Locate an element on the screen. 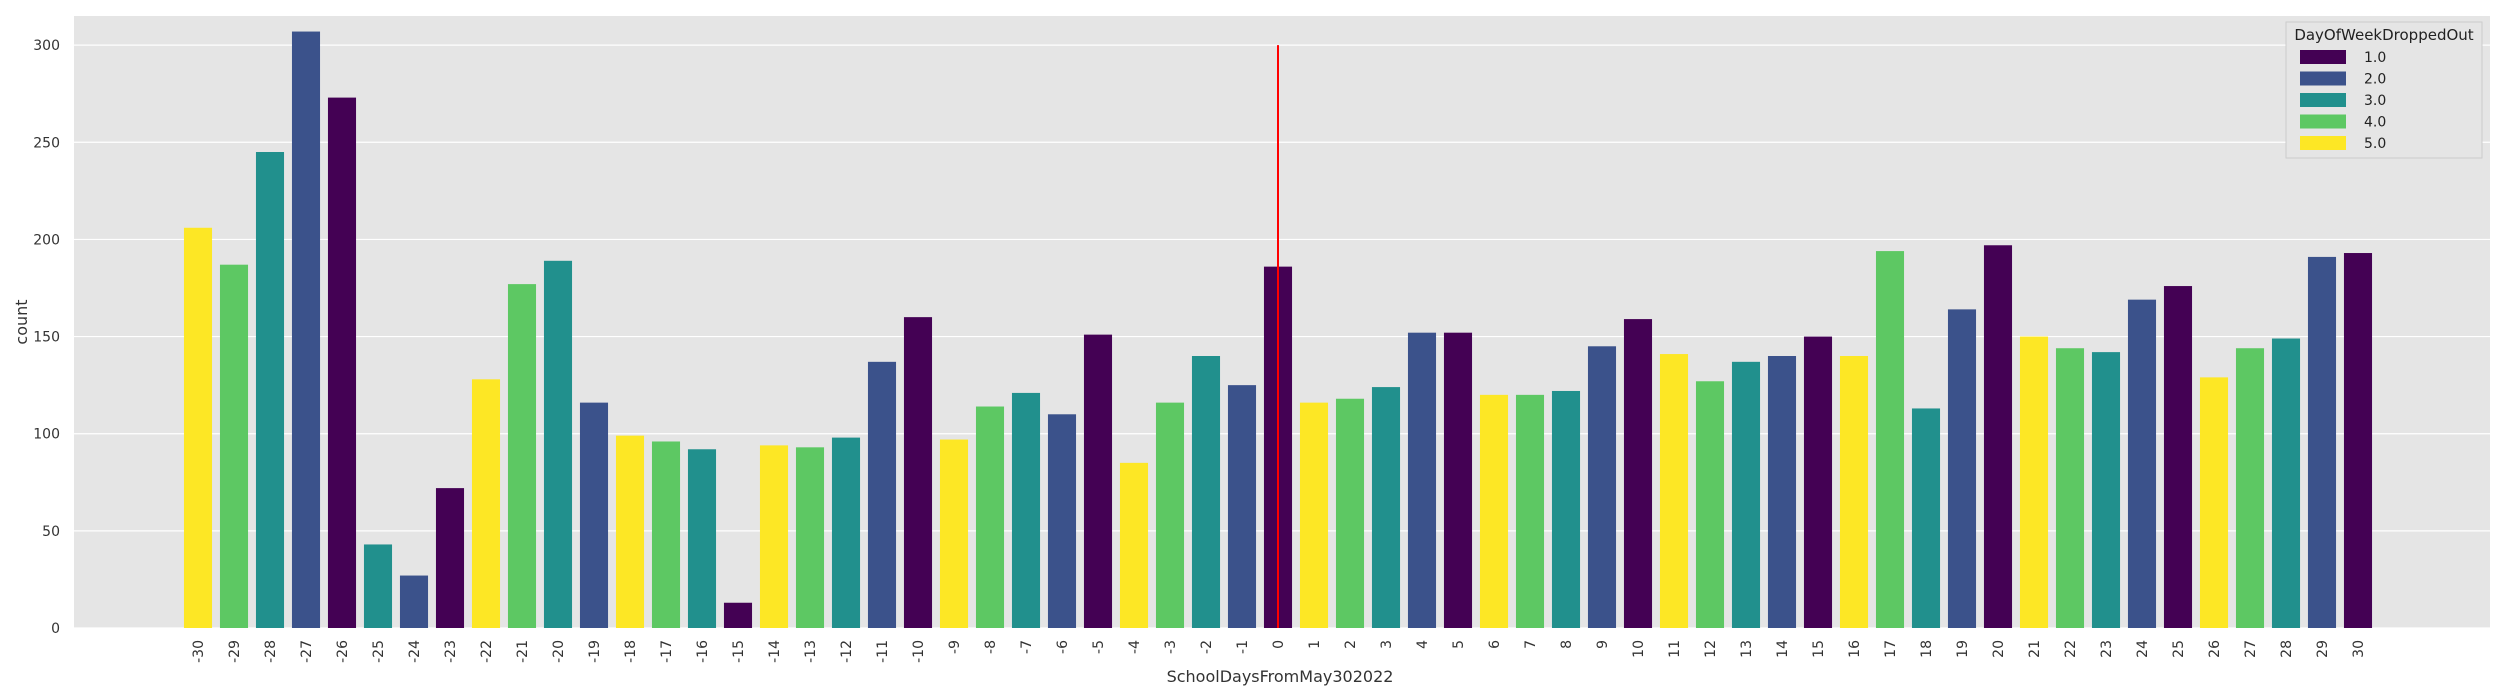  x-tick-label: 9 is located at coordinates (1603, 644).